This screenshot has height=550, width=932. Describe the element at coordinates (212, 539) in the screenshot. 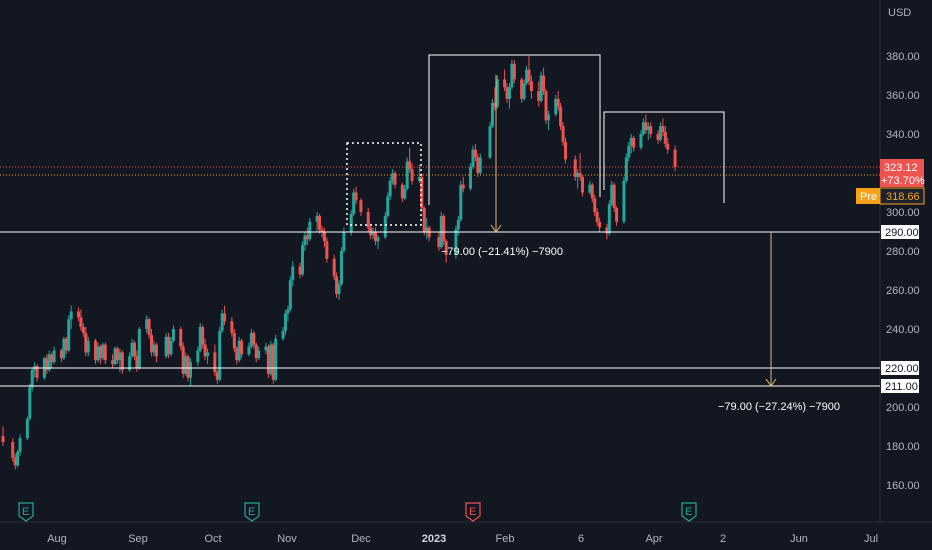

I see `time-tick-label: Oct` at that location.